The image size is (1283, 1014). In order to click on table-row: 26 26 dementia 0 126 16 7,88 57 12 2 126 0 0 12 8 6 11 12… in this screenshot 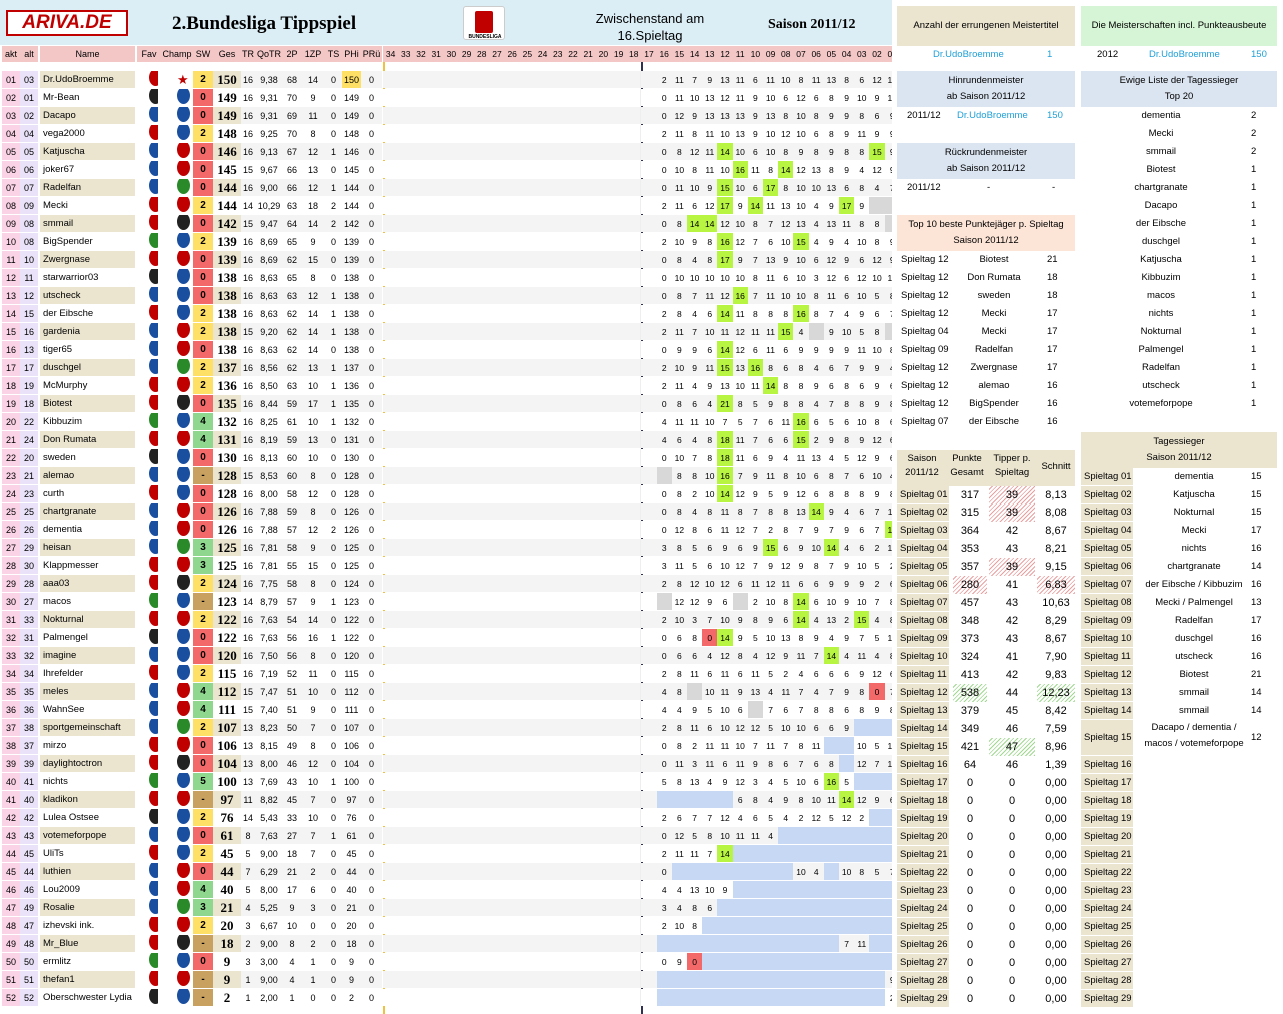, I will do `click(446, 530)`.